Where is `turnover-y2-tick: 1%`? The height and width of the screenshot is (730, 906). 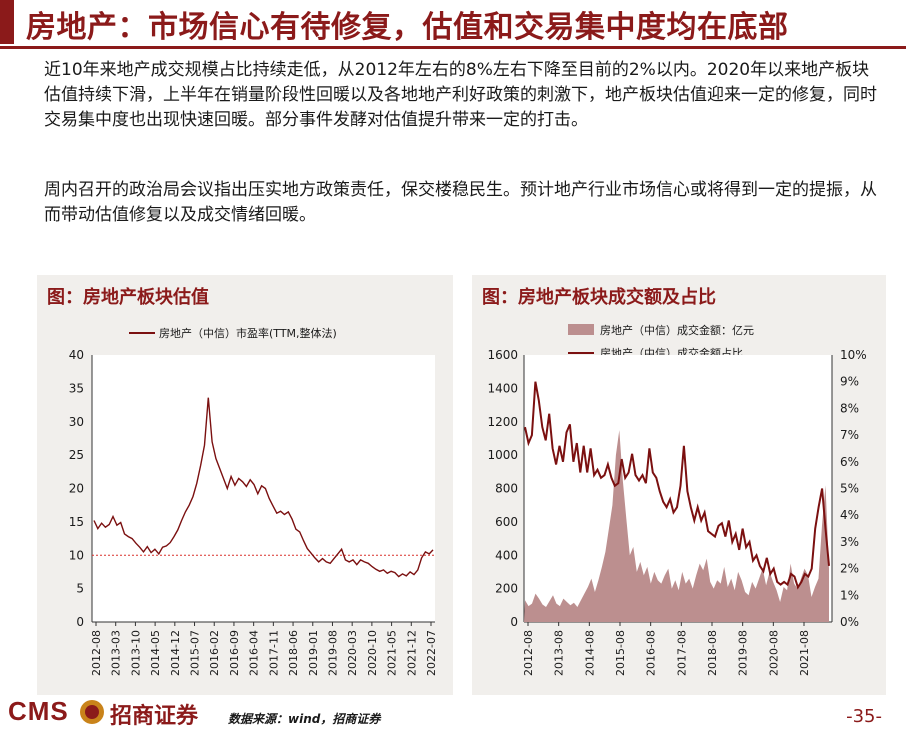 turnover-y2-tick: 1% is located at coordinates (849, 595).